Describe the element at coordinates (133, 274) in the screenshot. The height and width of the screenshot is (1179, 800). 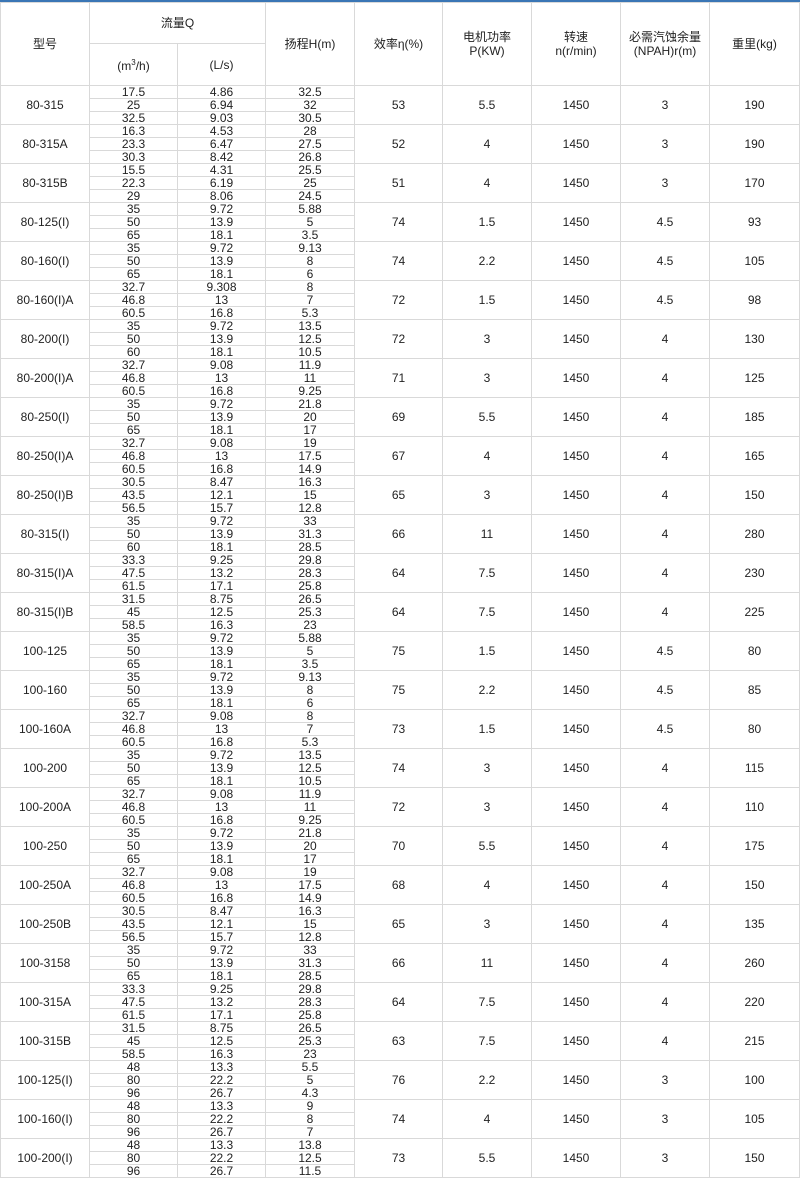
I see `flow-m3h-cell: 65` at that location.